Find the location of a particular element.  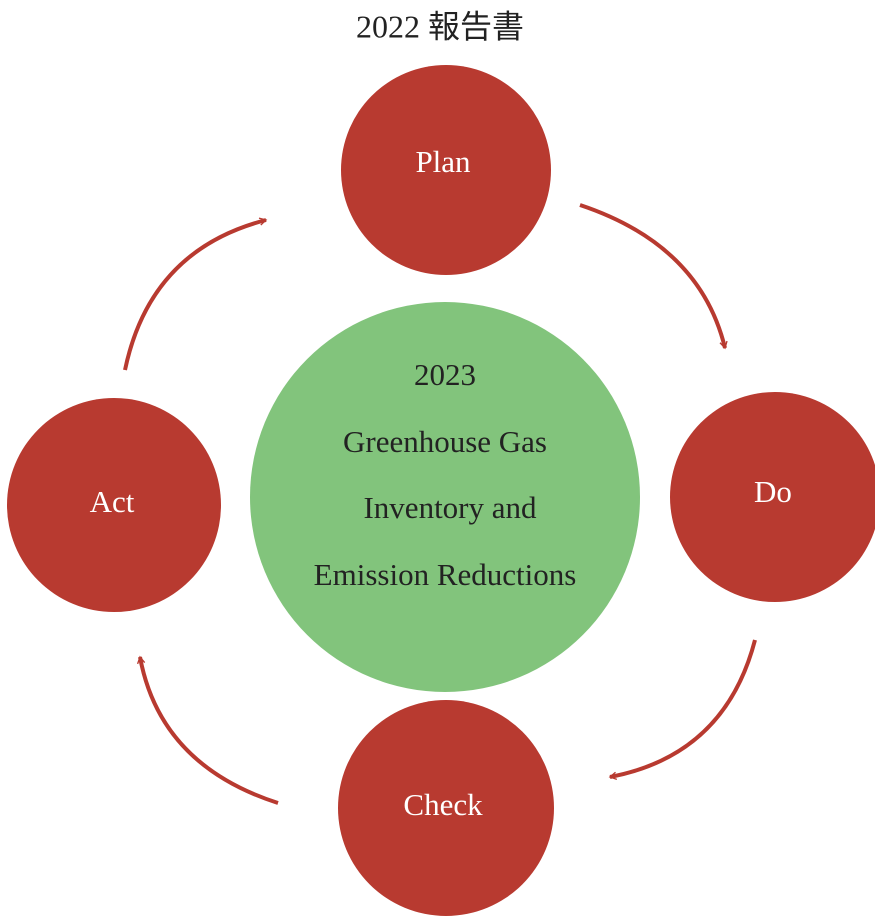

node-label: Check is located at coordinates (443, 804).